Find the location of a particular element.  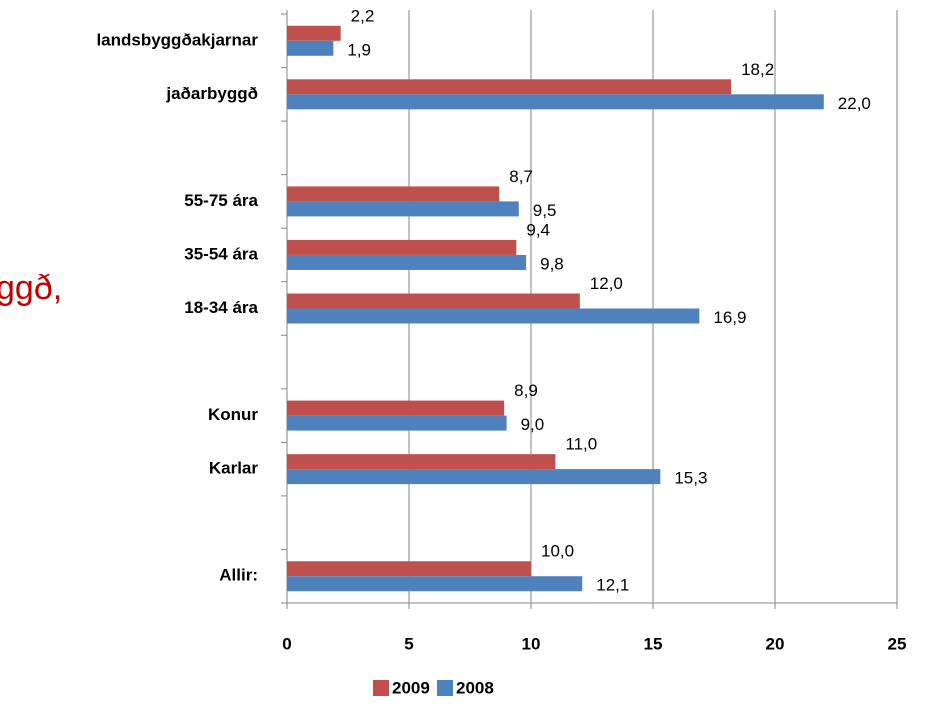

data-label: 2,2 is located at coordinates (363, 15).